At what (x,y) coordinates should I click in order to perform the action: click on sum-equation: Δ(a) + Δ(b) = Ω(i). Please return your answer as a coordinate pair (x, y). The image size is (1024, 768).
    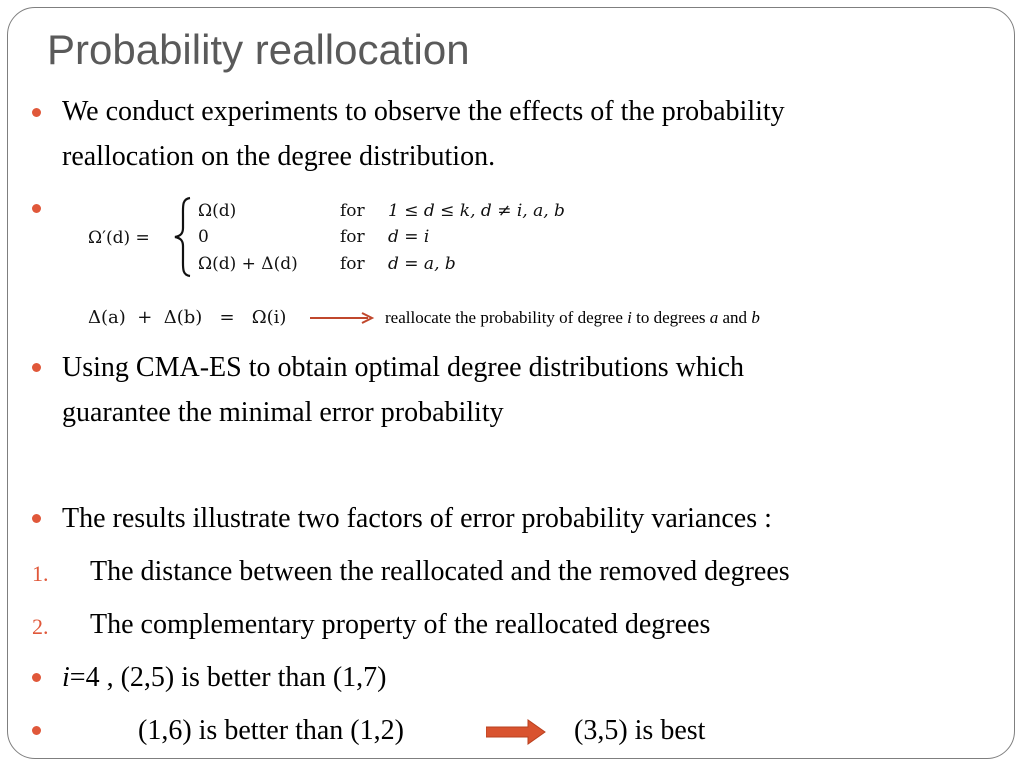
    Looking at the image, I should click on (187, 317).